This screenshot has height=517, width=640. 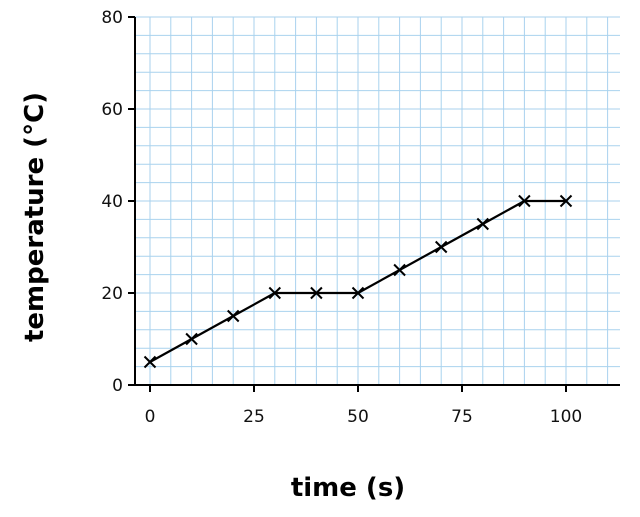 What do you see at coordinates (112, 294) in the screenshot?
I see `y-tick-label: 20` at bounding box center [112, 294].